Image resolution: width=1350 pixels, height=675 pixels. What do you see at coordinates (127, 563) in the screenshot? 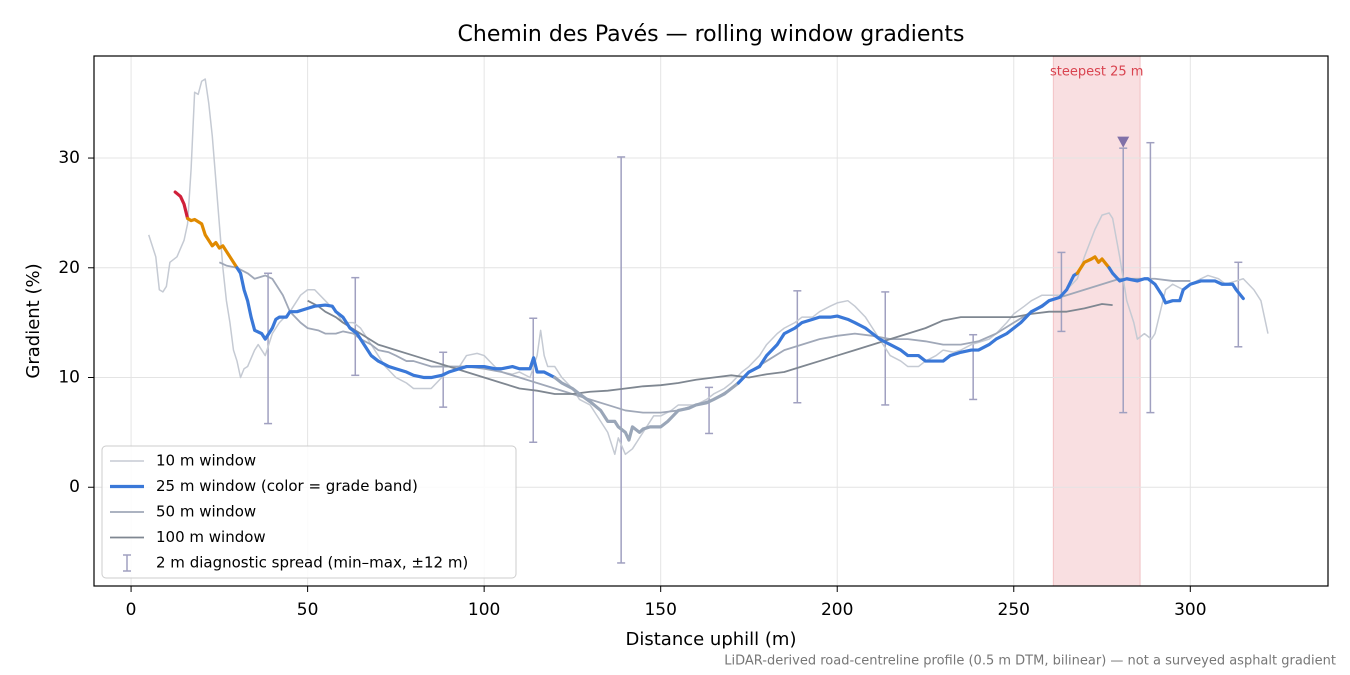
I see `legend-swatch` at bounding box center [127, 563].